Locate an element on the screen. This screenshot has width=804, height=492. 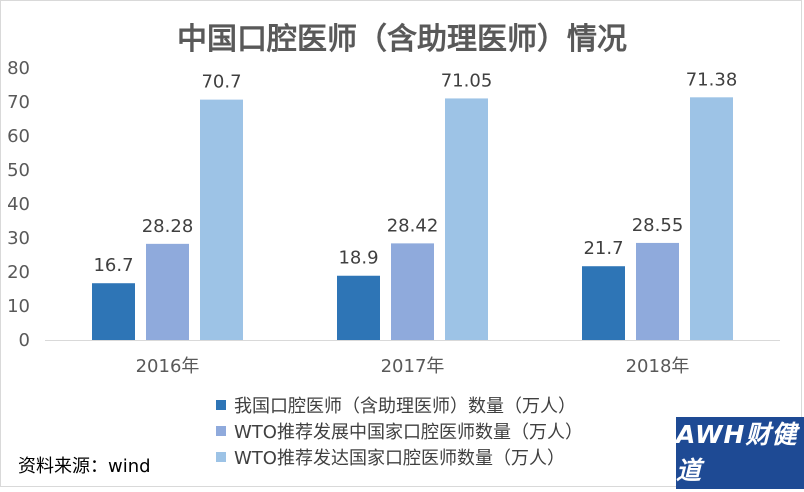
y-tick-label: 80 is located at coordinates (18, 68).